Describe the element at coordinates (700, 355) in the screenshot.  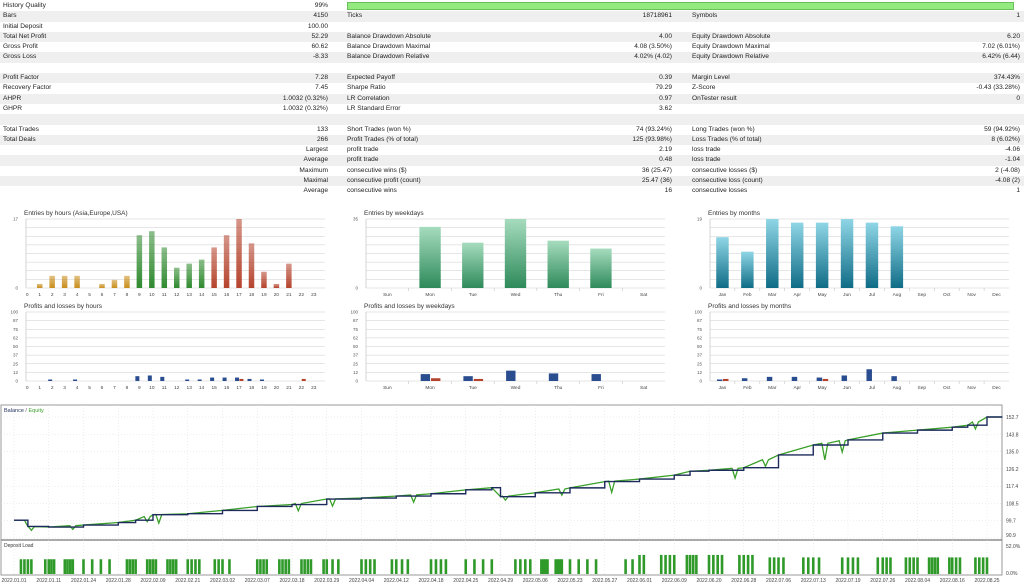
I see `y-tick-label: 37` at that location.